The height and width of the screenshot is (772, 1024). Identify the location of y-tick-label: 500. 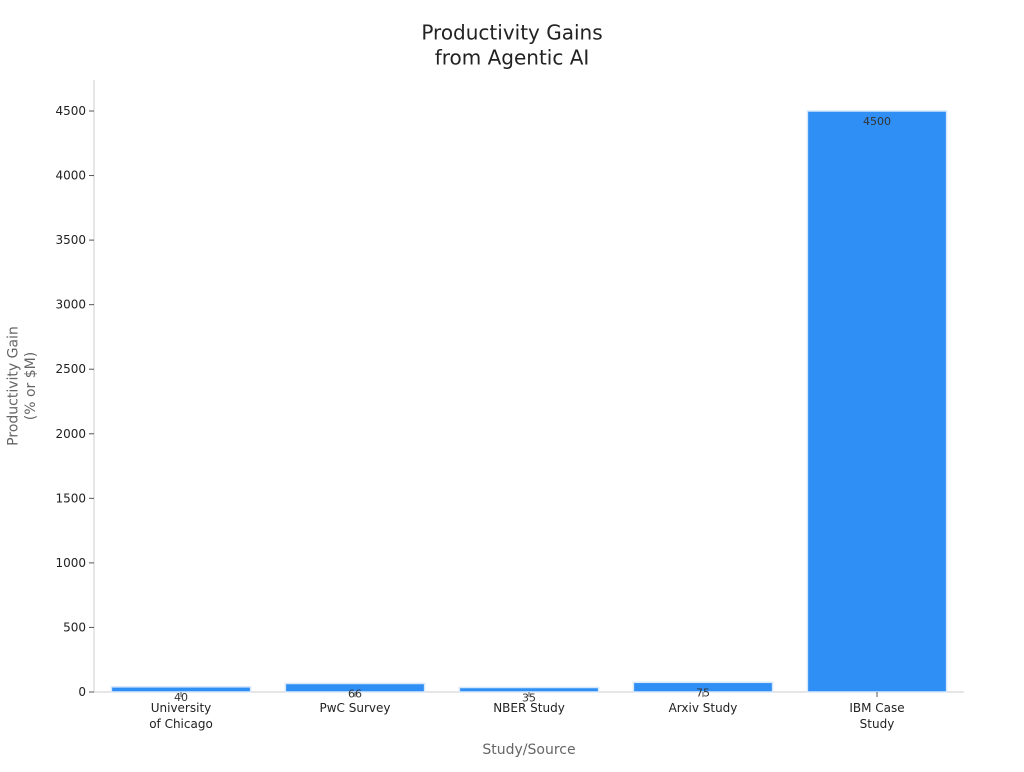
(74, 627).